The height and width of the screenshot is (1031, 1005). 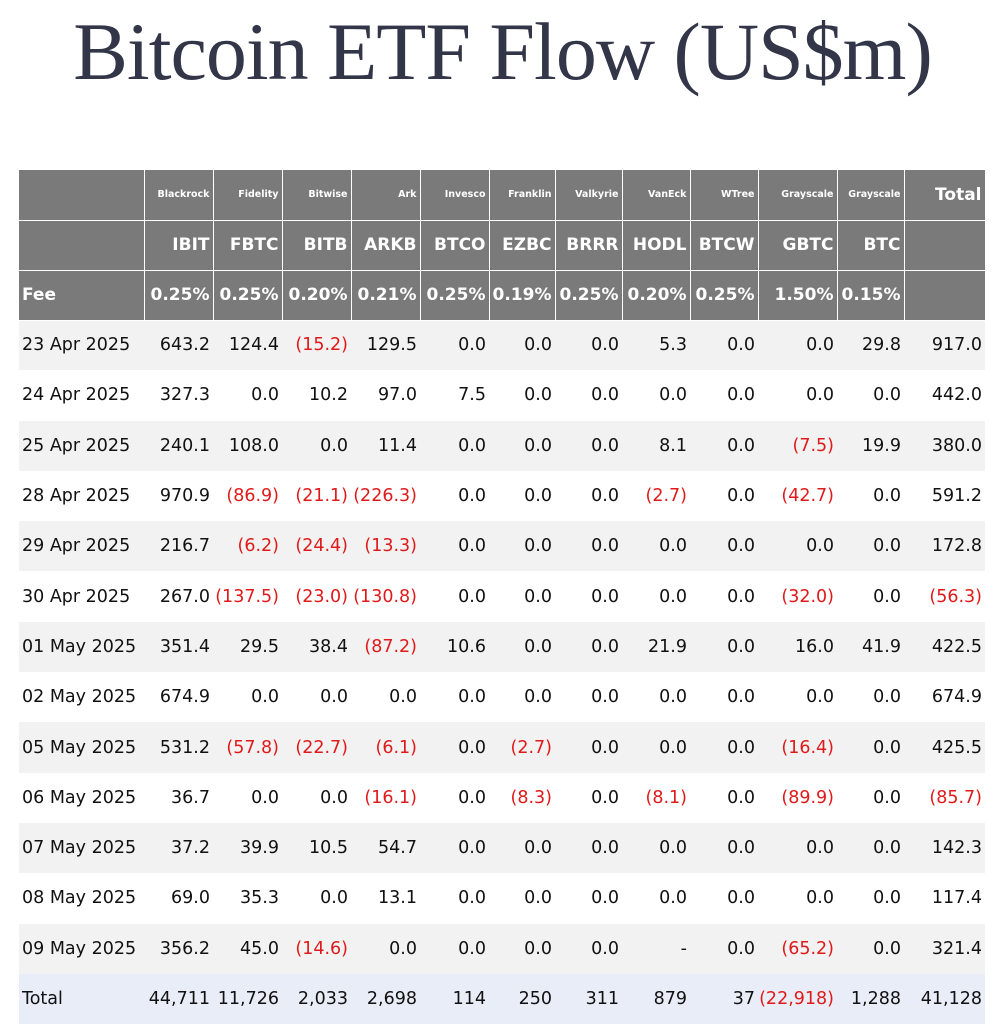 What do you see at coordinates (385, 395) in the screenshot?
I see `flow-value-cell: 97.0` at bounding box center [385, 395].